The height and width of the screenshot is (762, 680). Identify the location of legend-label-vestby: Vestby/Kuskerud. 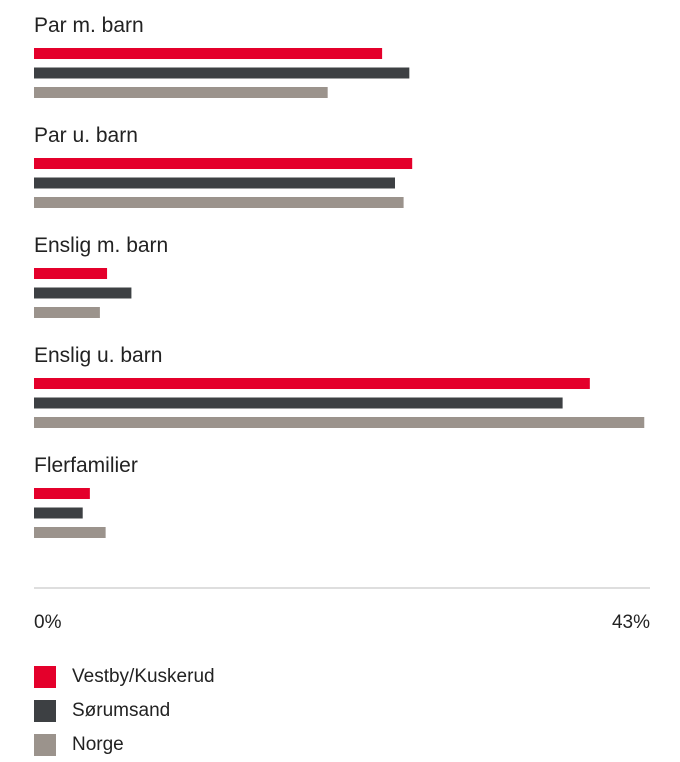
(143, 676).